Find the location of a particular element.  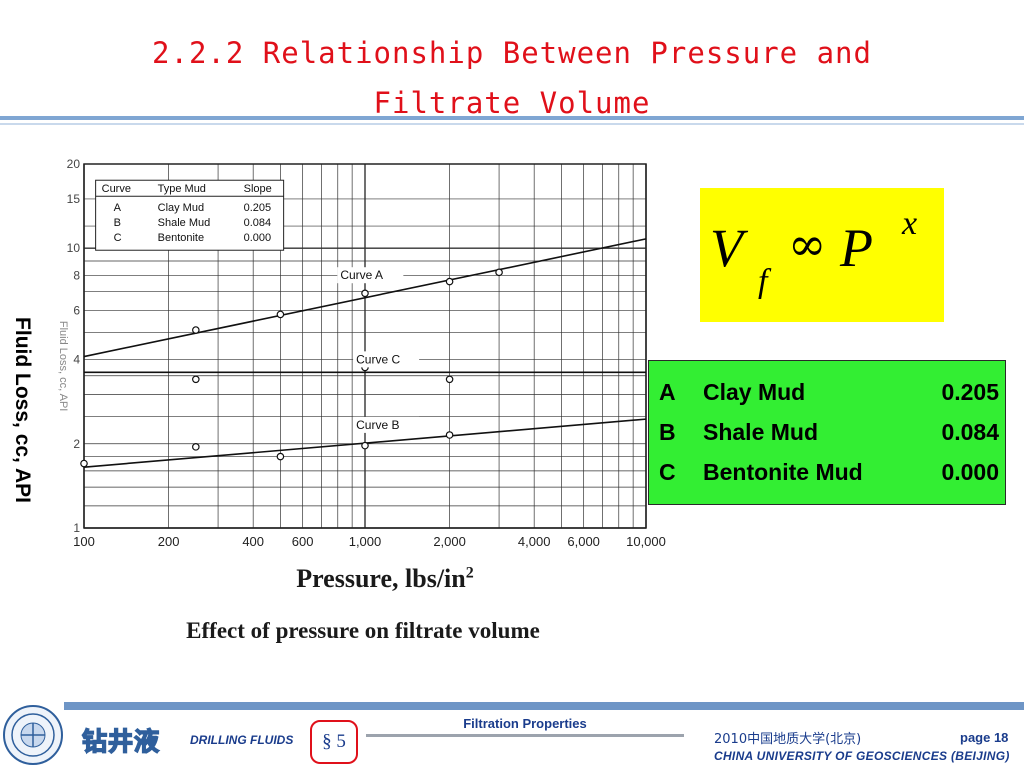

legend-row-c: C Bentonite Mud 0.000 is located at coordinates (828, 474).